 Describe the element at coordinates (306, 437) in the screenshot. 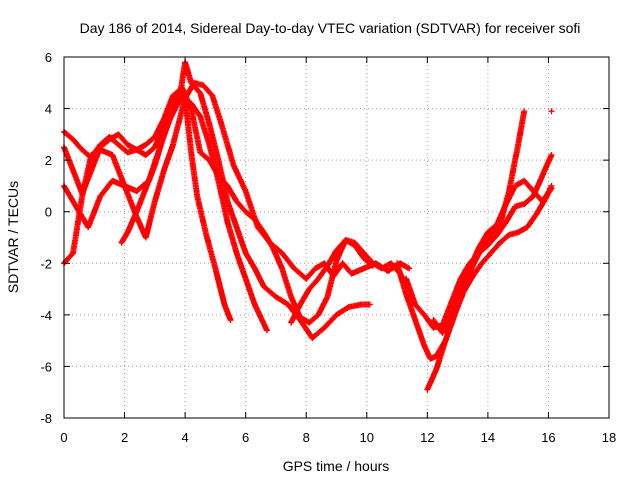

I see `x-tick-label: 8` at that location.